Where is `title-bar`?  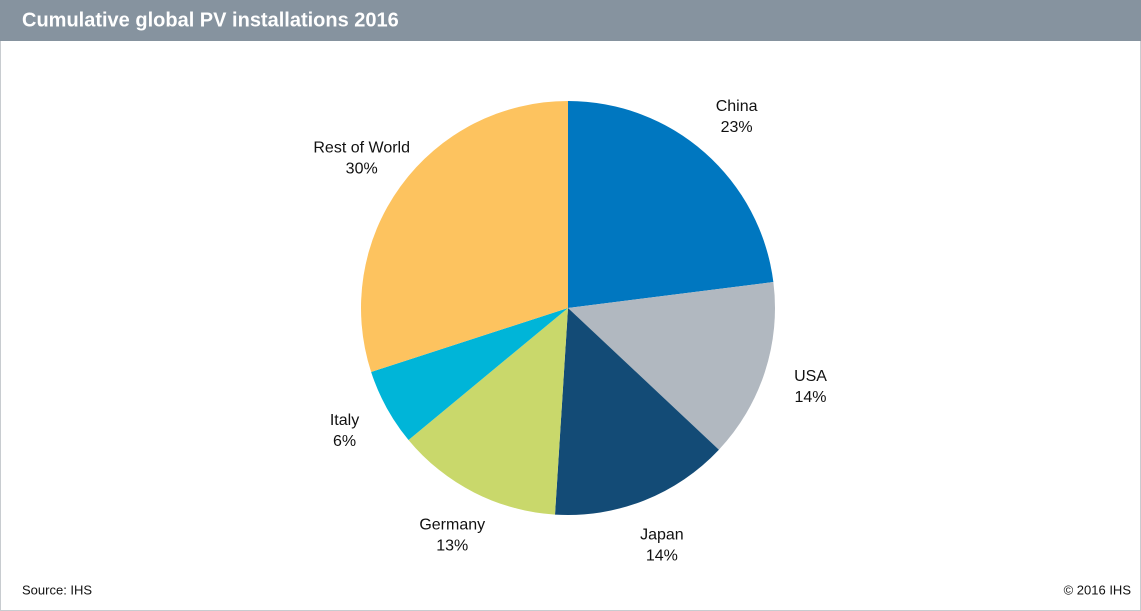
title-bar is located at coordinates (570, 20).